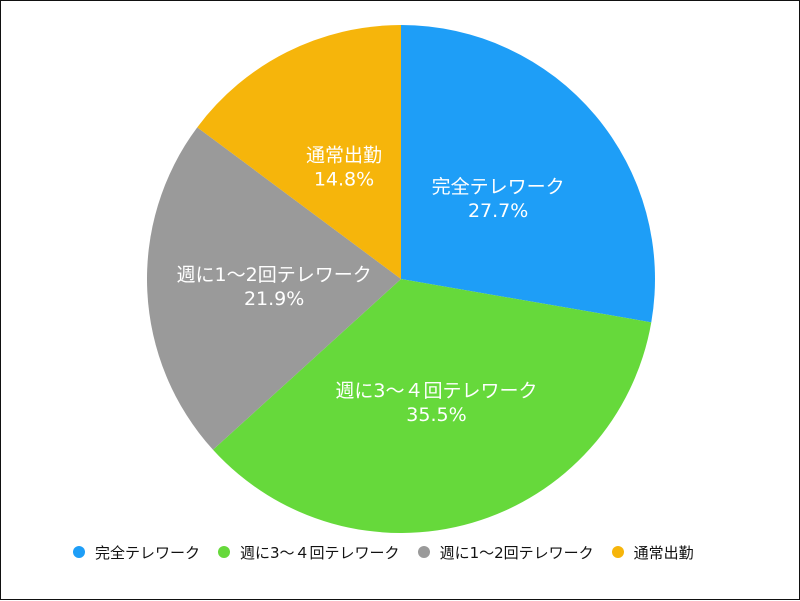 The height and width of the screenshot is (601, 800). I want to click on legend-label: 通常出勤, so click(663, 552).